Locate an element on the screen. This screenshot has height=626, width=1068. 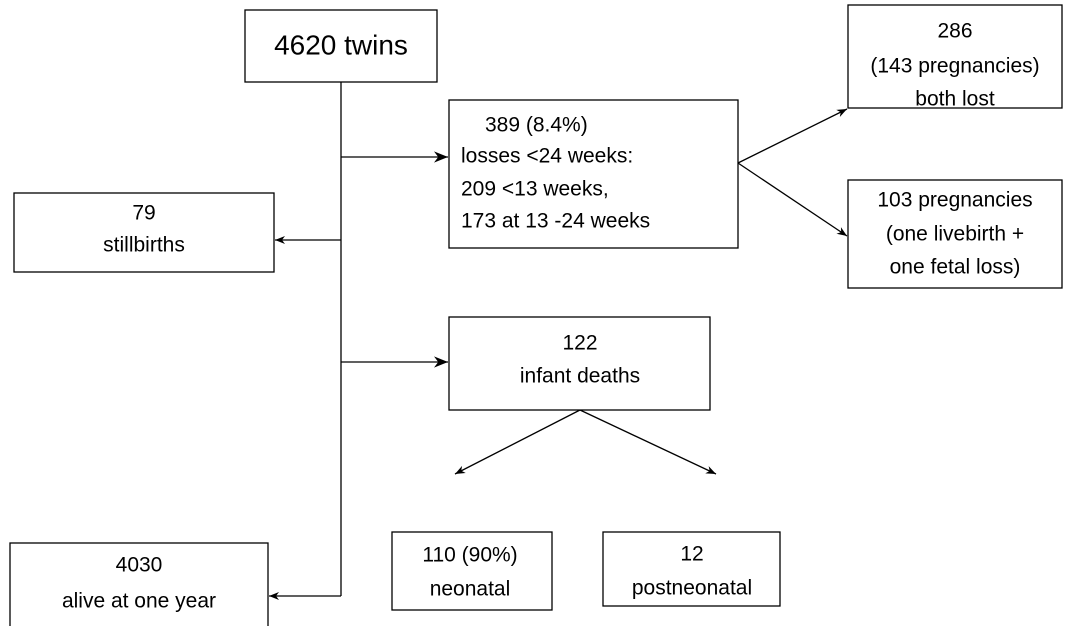
node-label: postneonatal is located at coordinates (692, 588).